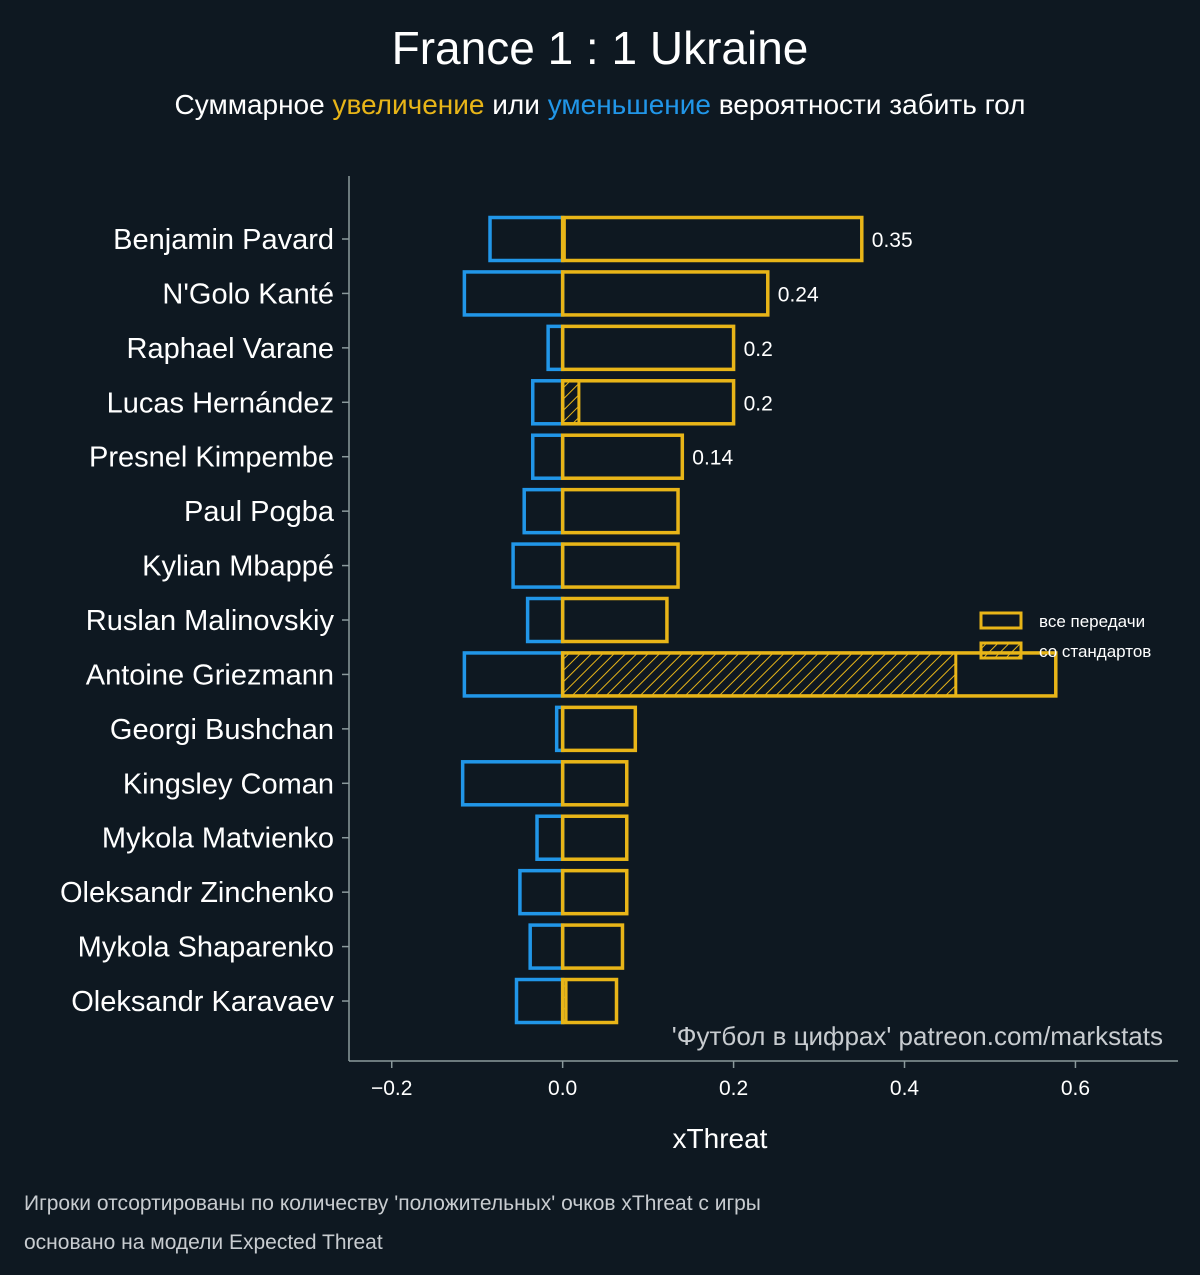  Describe the element at coordinates (733, 1088) in the screenshot. I see `x-tick-label: 0.2` at that location.